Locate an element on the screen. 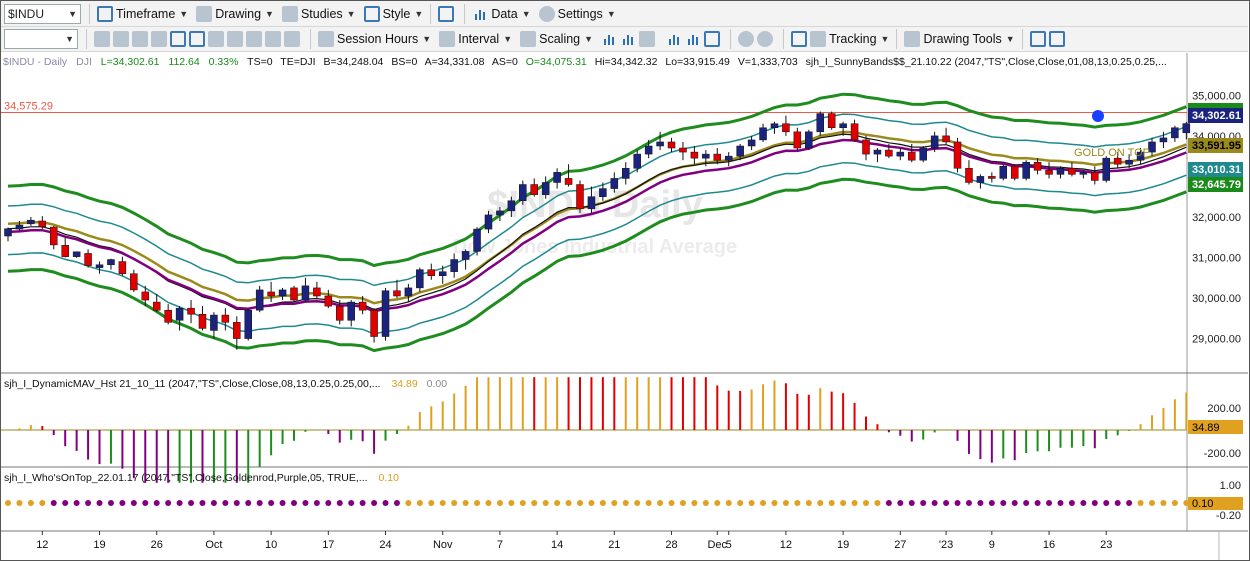 This screenshot has height=563, width=1250. drawing-tools-button: Drawing Tools ▼ is located at coordinates (959, 39).